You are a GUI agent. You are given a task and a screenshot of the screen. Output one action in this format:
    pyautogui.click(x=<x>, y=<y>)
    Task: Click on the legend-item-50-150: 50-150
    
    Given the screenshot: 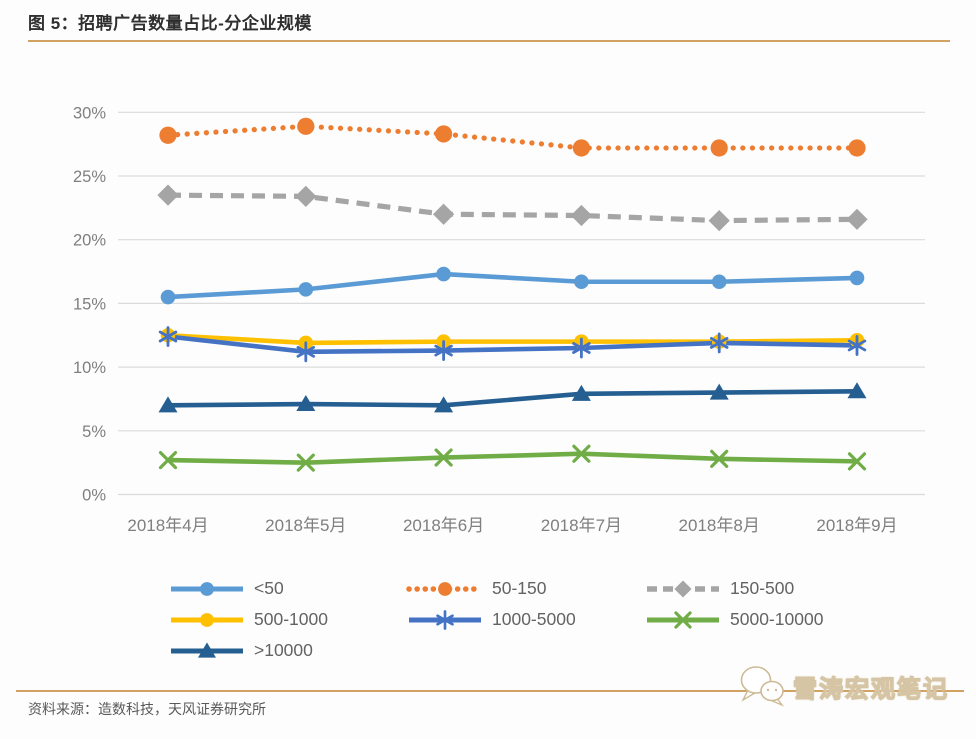 What is the action you would take?
    pyautogui.click(x=525, y=588)
    